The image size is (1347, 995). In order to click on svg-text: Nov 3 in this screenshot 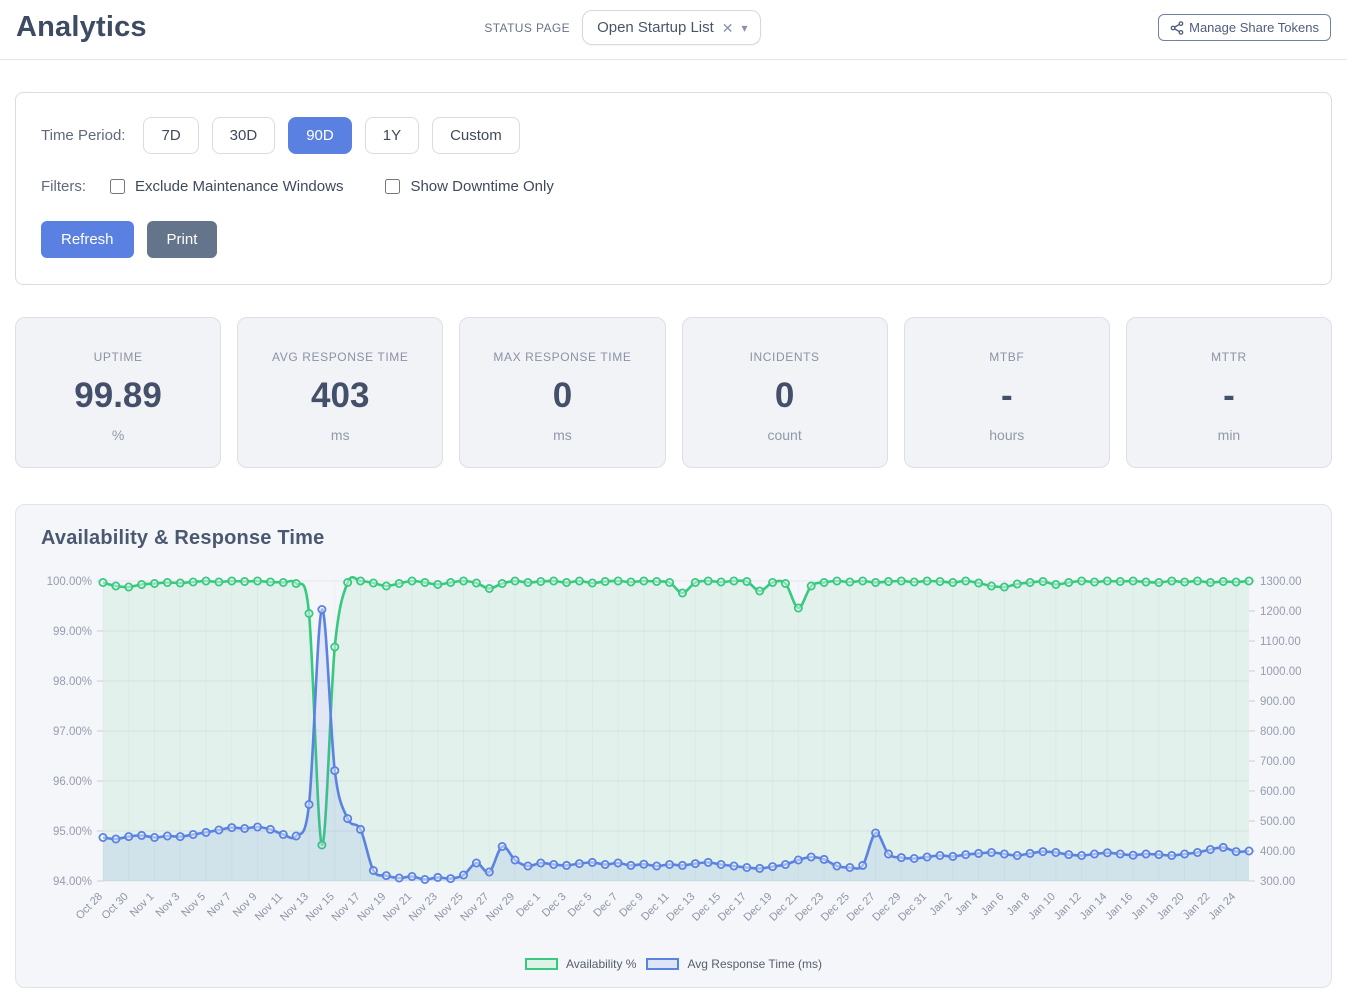, I will do `click(168, 905)`.